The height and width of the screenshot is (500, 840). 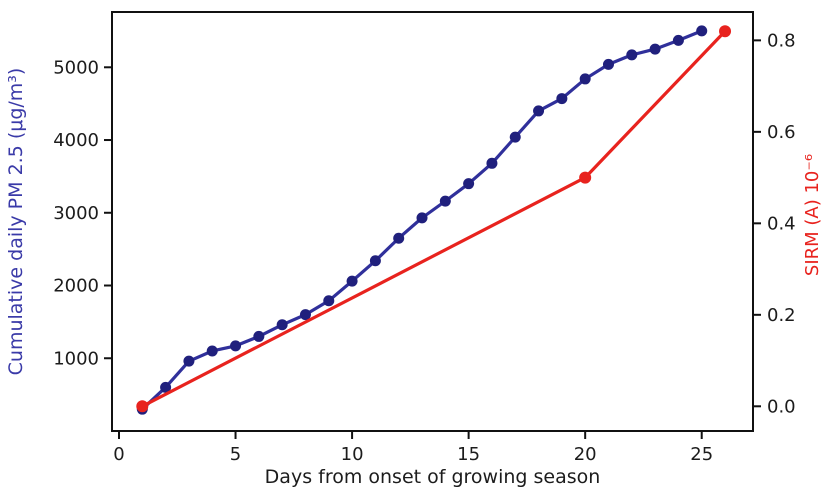 What do you see at coordinates (701, 454) in the screenshot?
I see `x-tick-label: 25` at bounding box center [701, 454].